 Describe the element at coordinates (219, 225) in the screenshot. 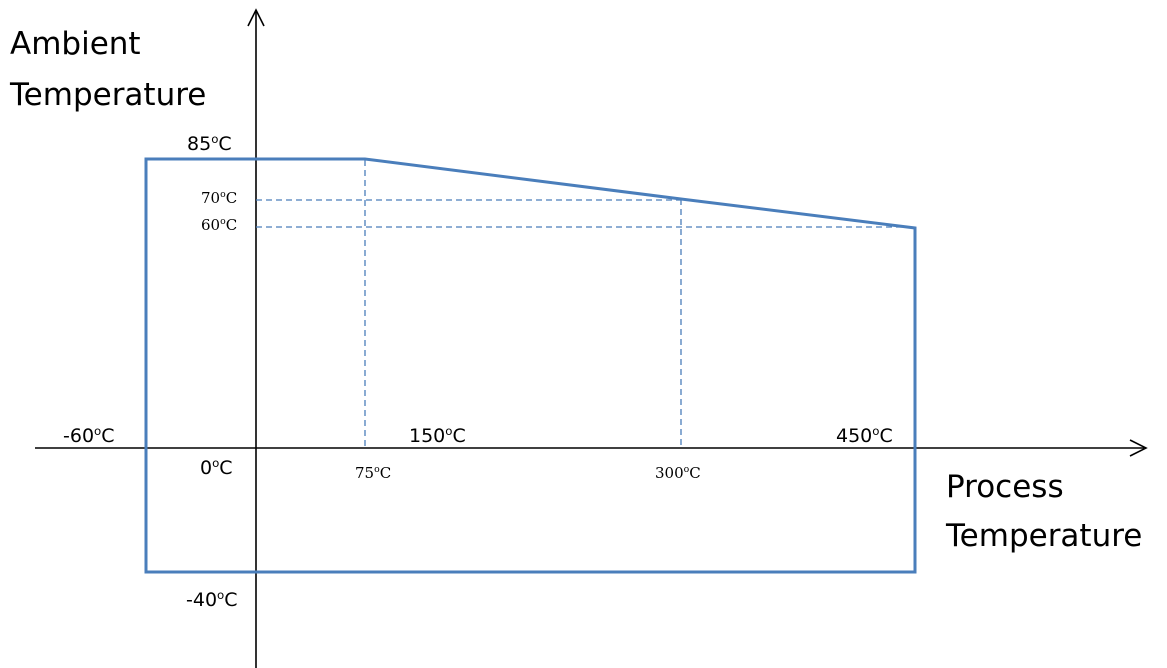

I see `label-60c: 60oC` at that location.